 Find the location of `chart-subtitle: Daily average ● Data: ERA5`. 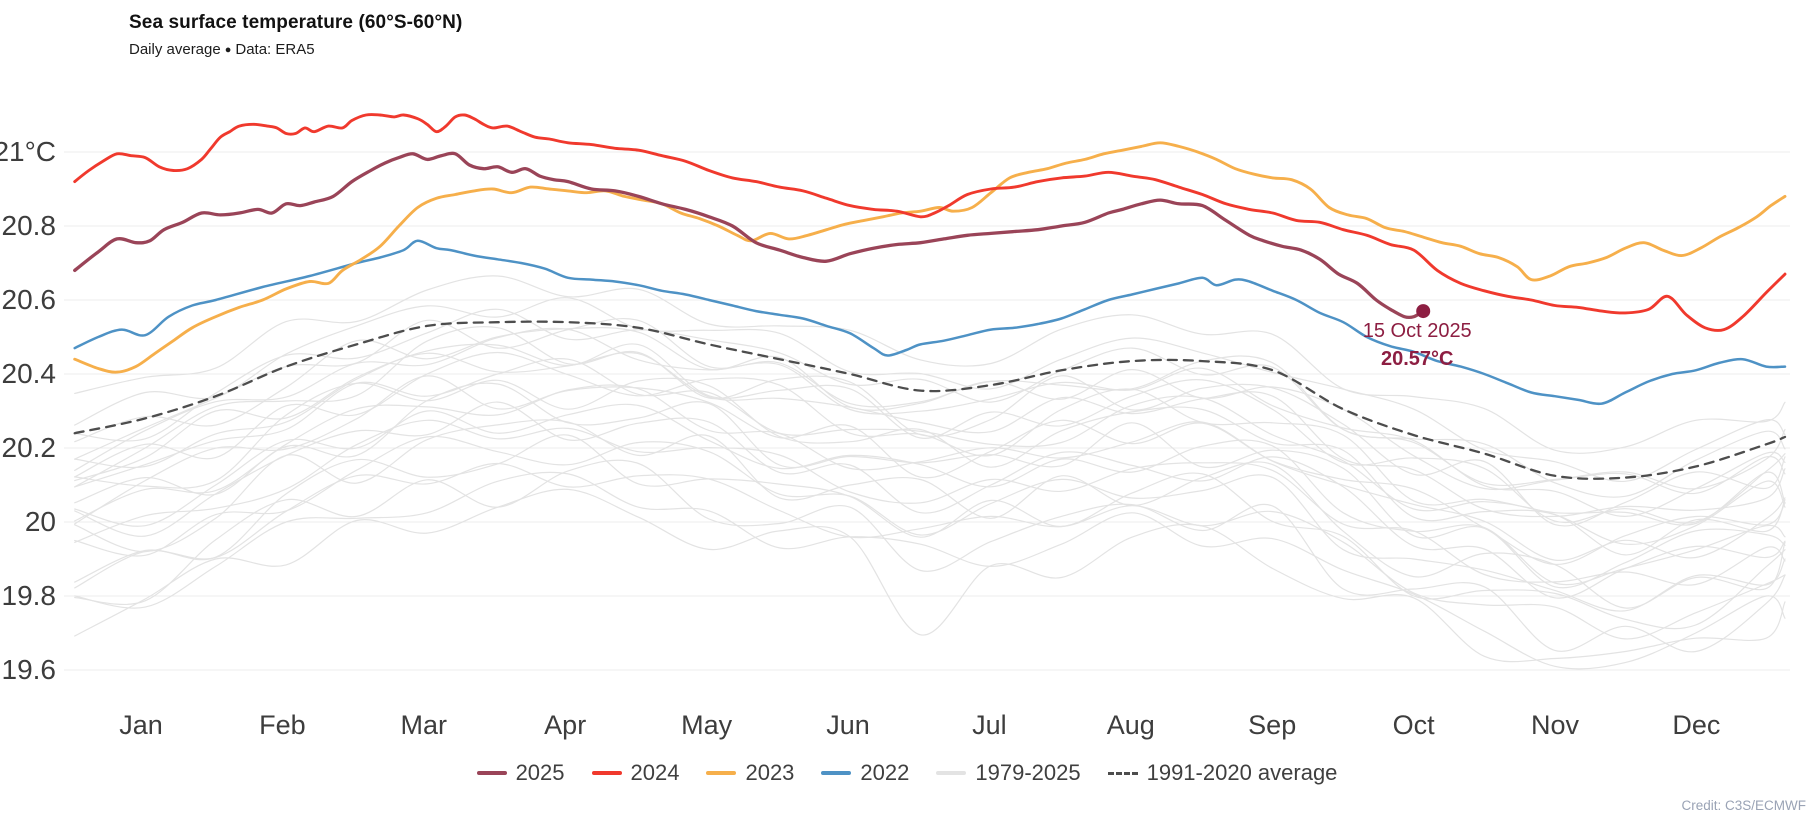

chart-subtitle: Daily average ● Data: ERA5 is located at coordinates (295, 49).